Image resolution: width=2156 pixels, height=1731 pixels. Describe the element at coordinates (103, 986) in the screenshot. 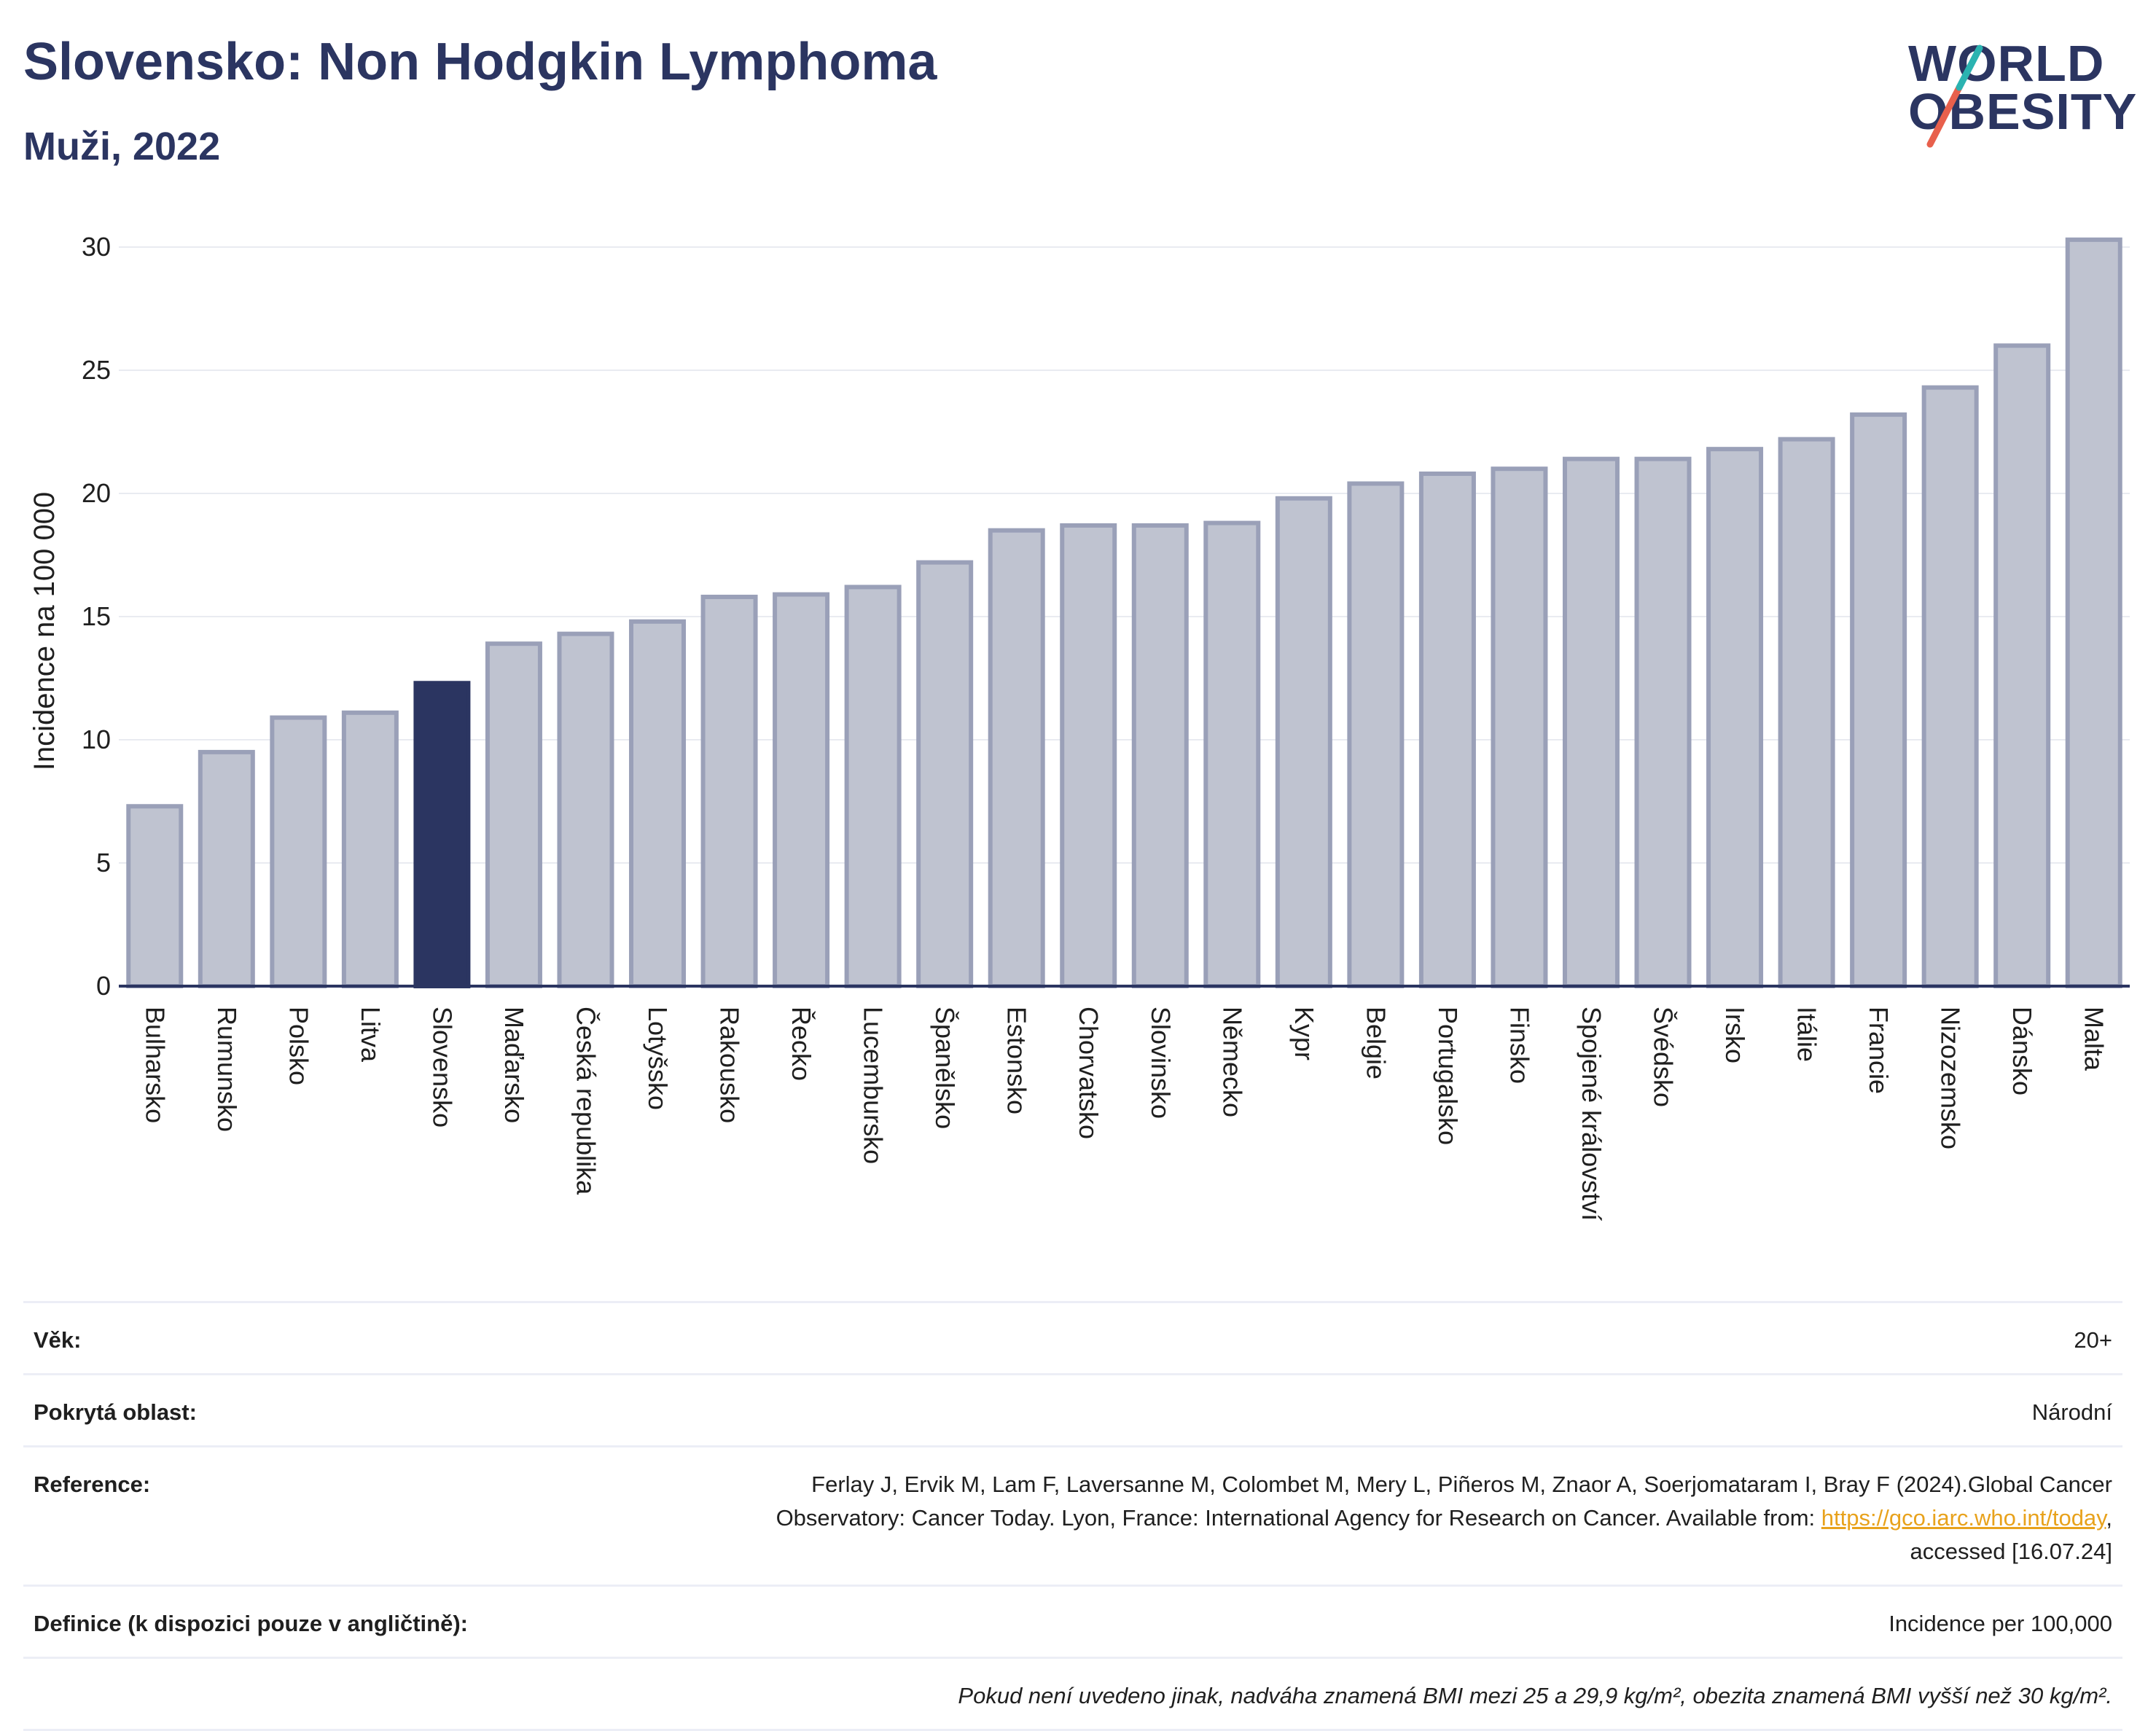

I see `y-tick-label: 0` at that location.